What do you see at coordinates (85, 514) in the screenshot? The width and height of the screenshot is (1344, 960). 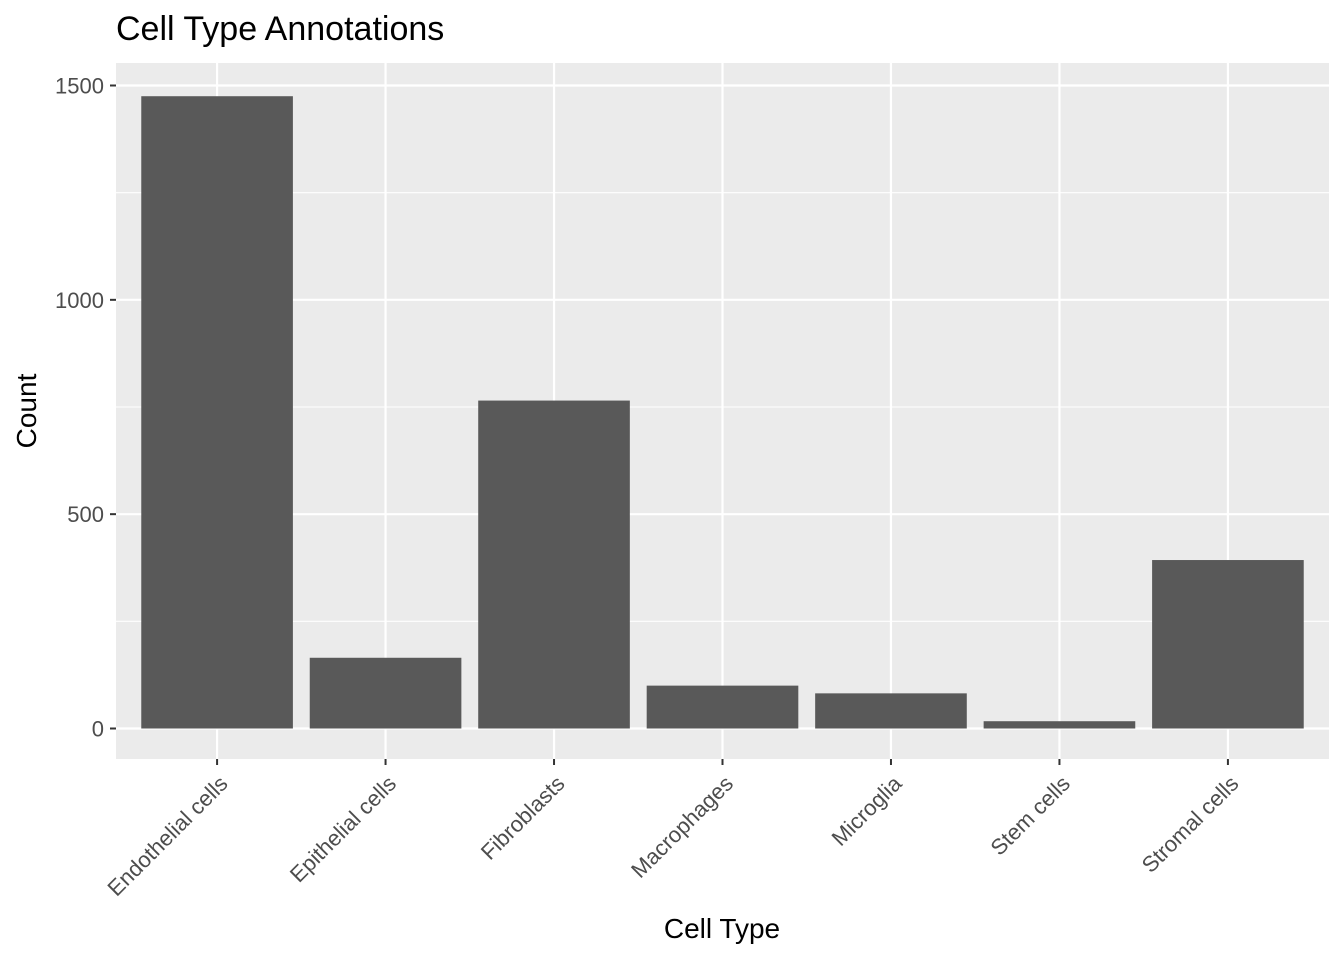 I see `y-tick-label: 500` at bounding box center [85, 514].